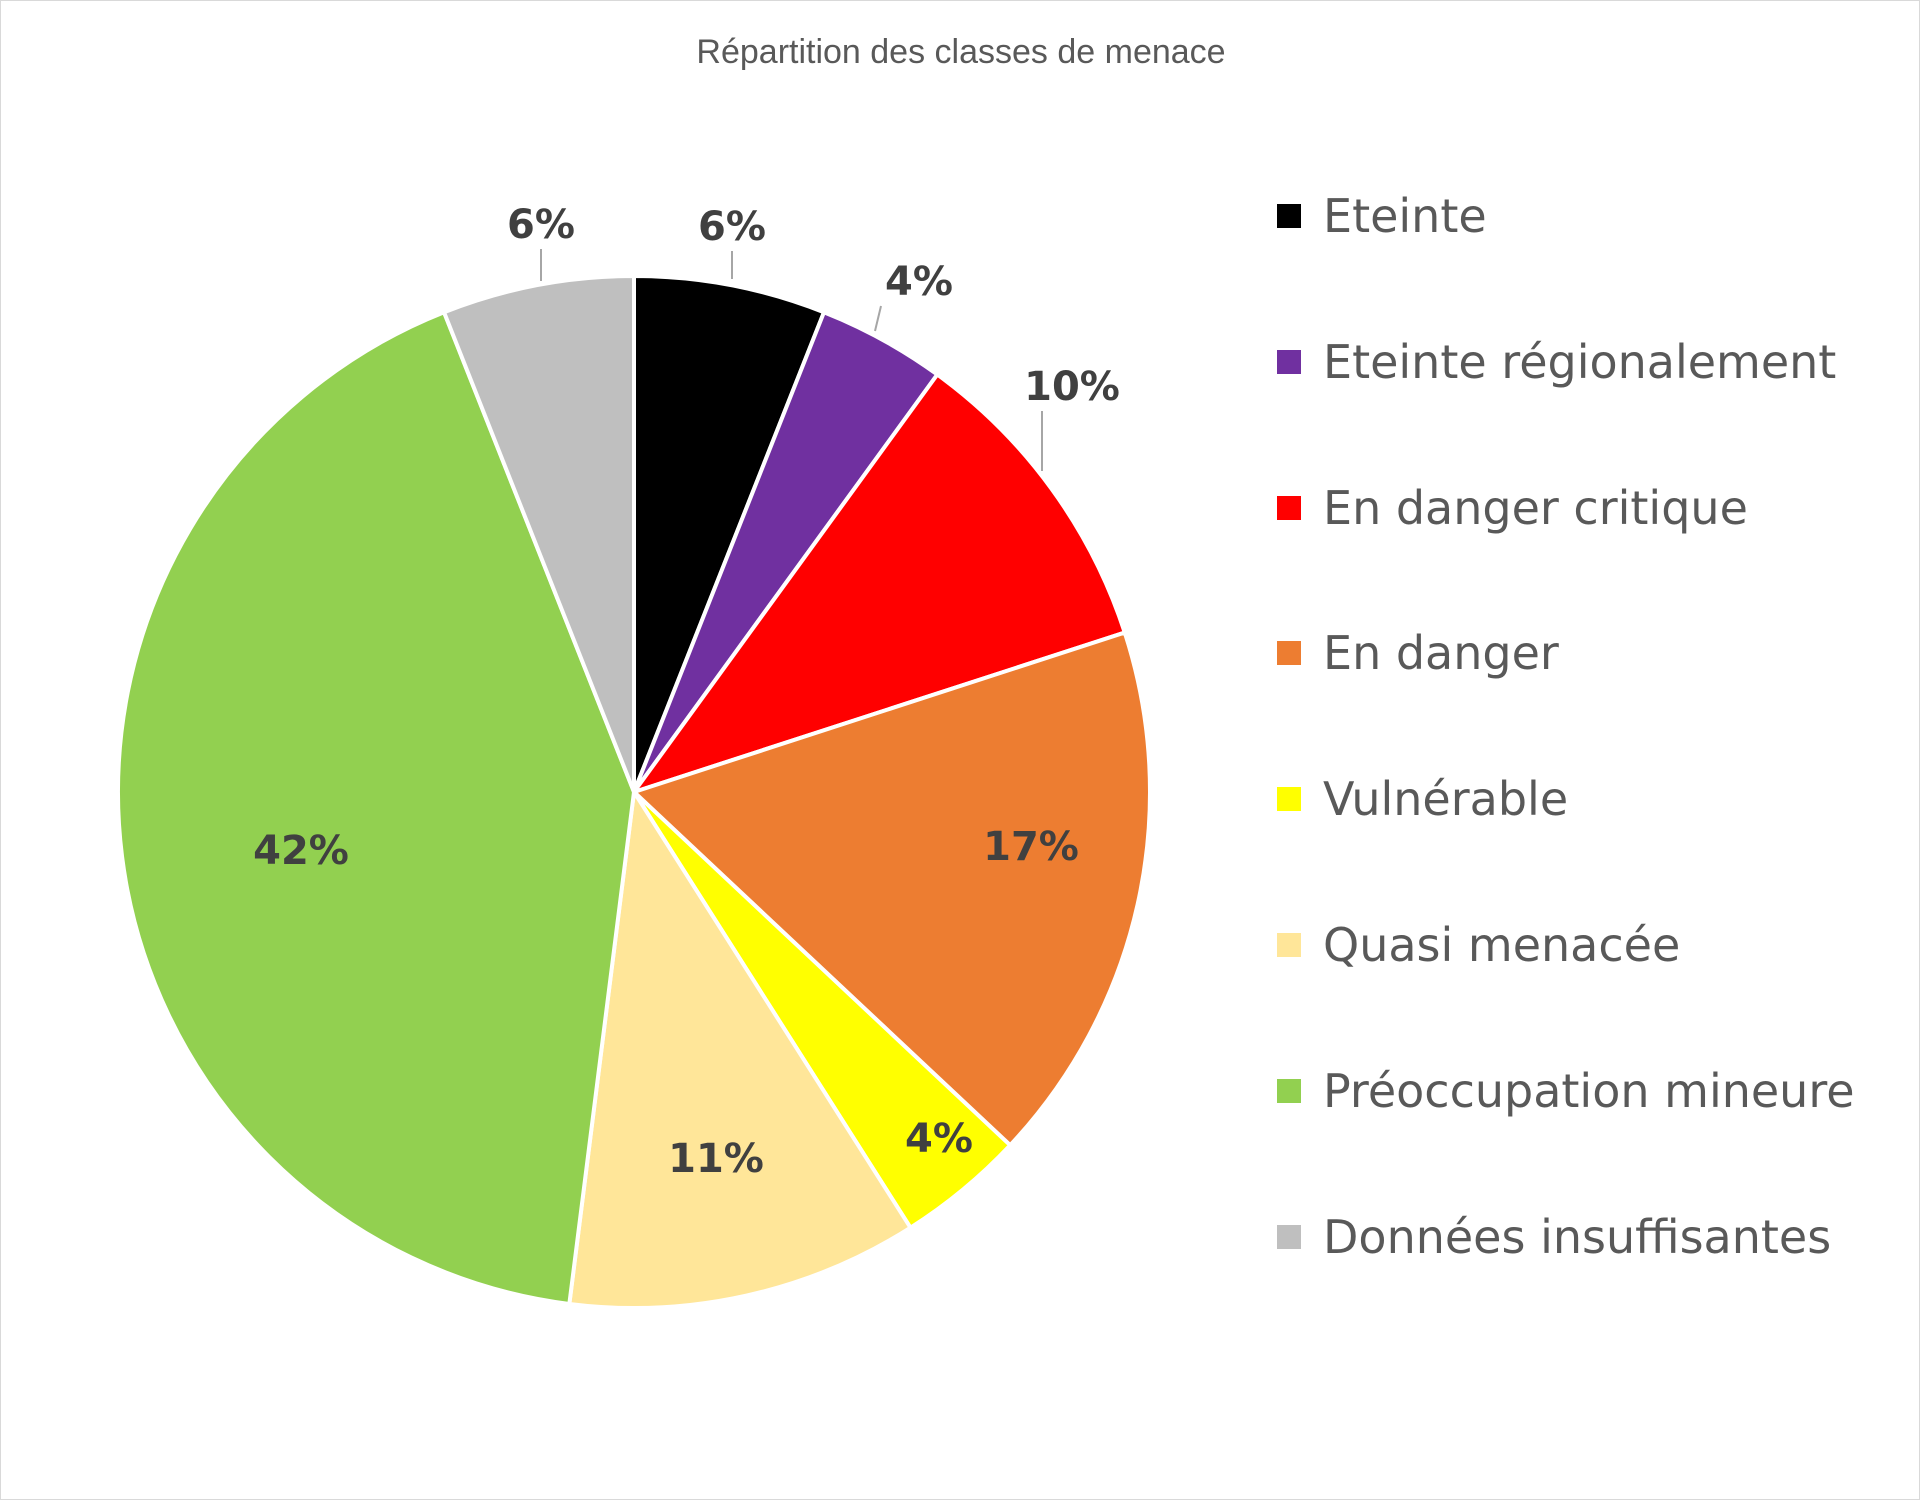 The height and width of the screenshot is (1501, 1920). I want to click on legend-label: Eteinte, so click(1405, 216).